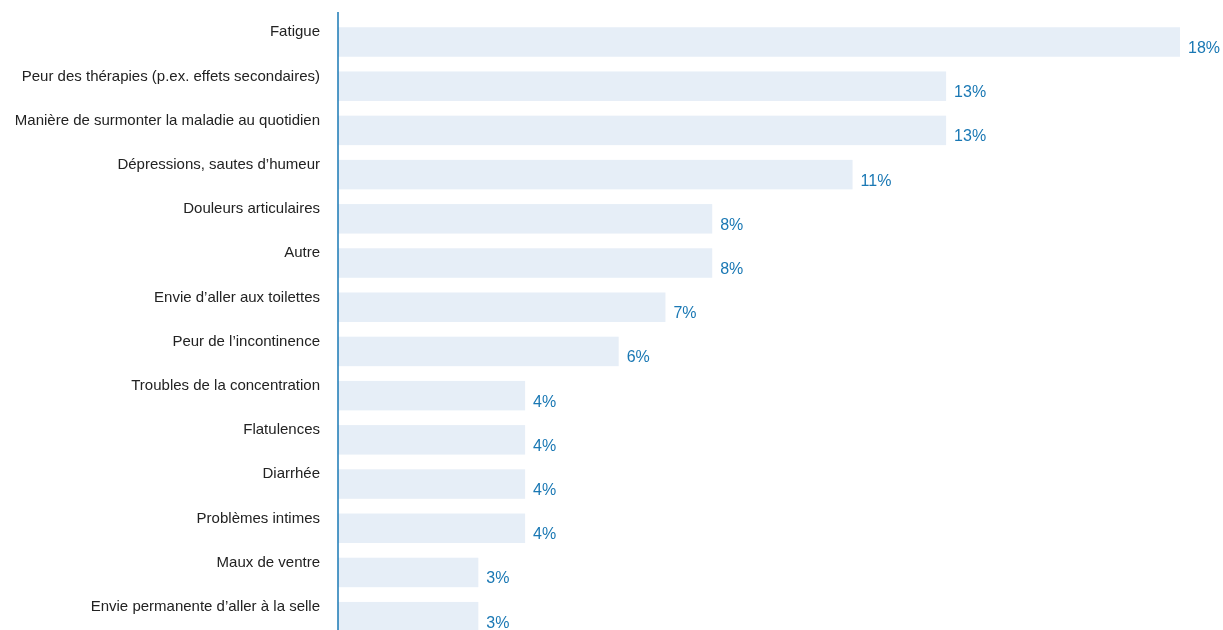 The image size is (1223, 630). I want to click on y-tick-label: Maux de ventre, so click(268, 561).